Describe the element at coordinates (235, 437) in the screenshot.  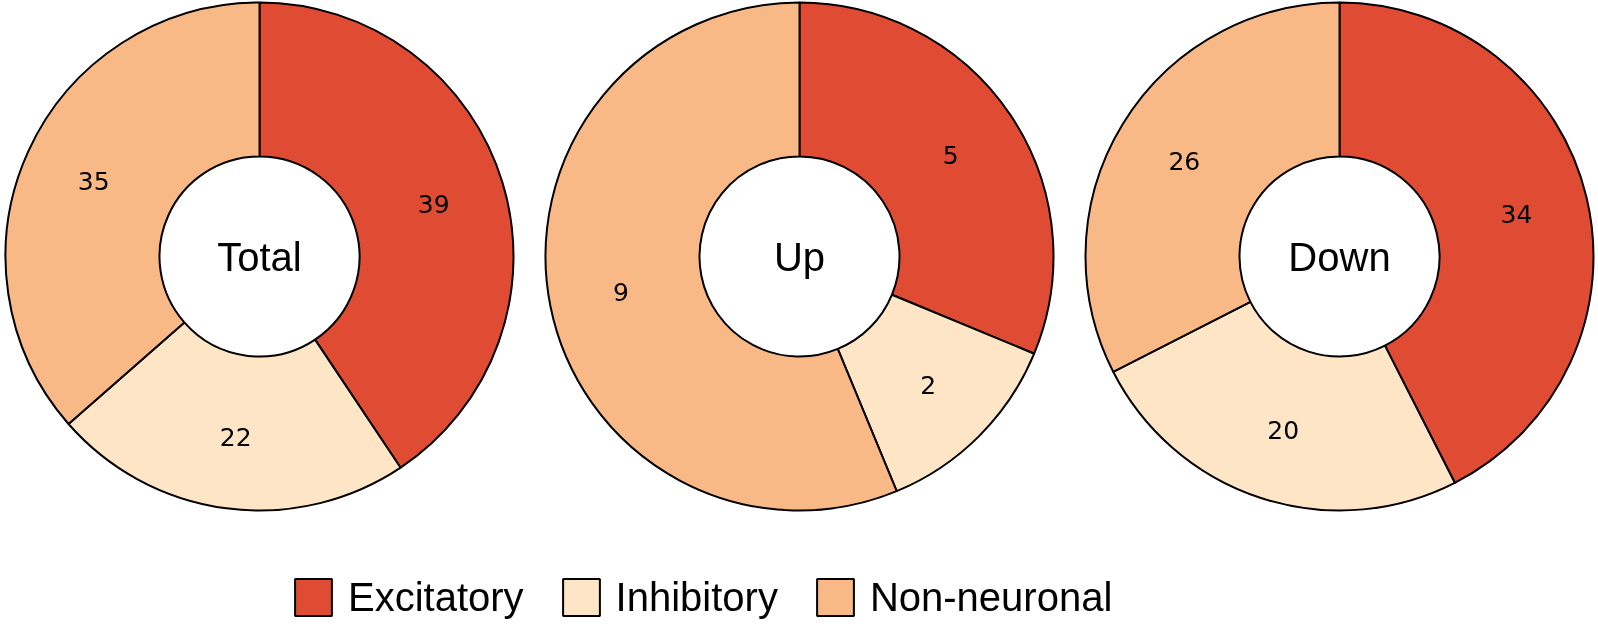
I see `data-label: 22` at that location.